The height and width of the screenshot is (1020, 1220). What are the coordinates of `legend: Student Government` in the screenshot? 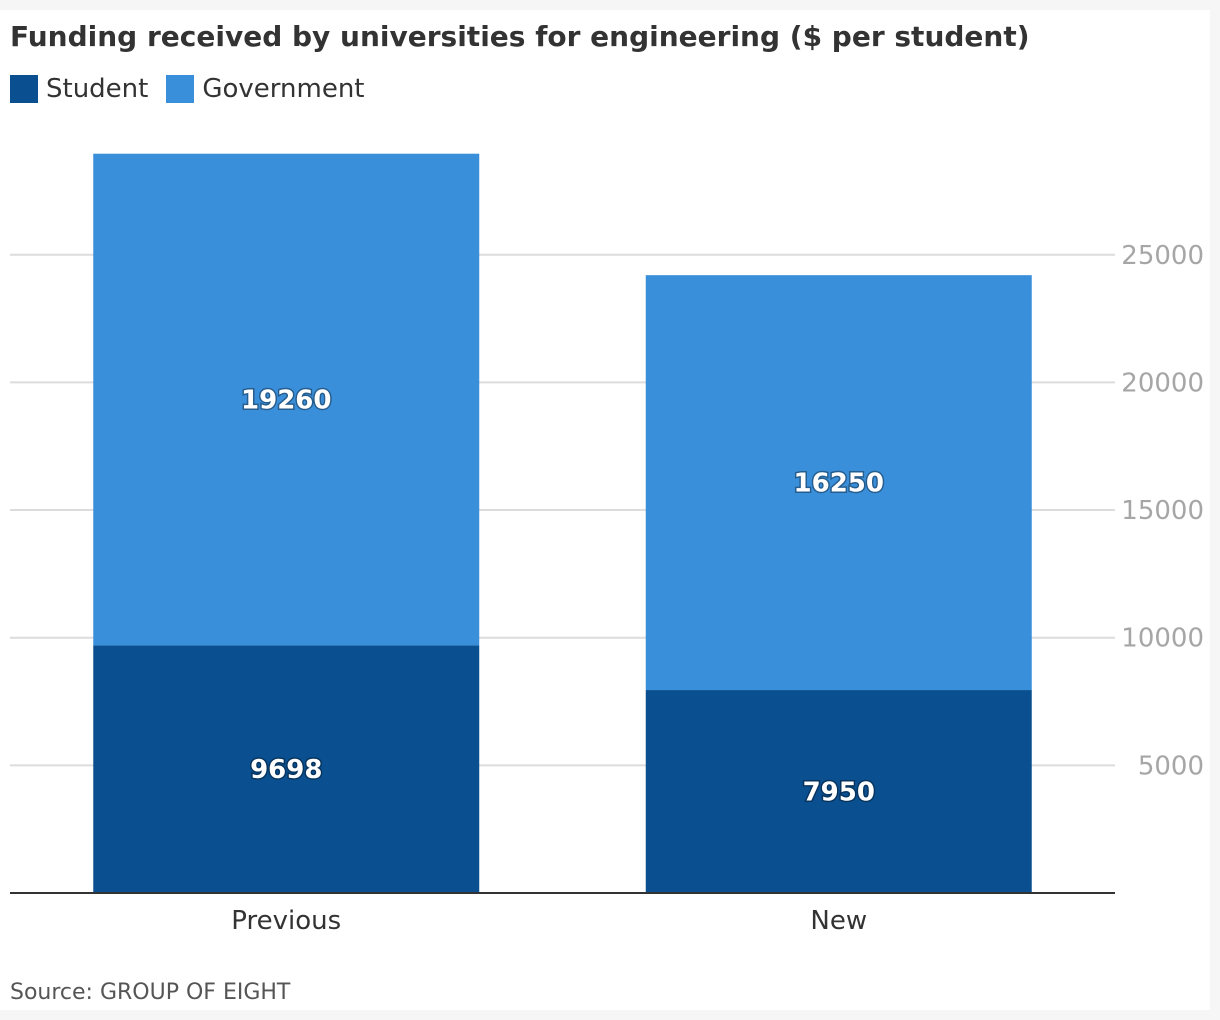 It's located at (196, 89).